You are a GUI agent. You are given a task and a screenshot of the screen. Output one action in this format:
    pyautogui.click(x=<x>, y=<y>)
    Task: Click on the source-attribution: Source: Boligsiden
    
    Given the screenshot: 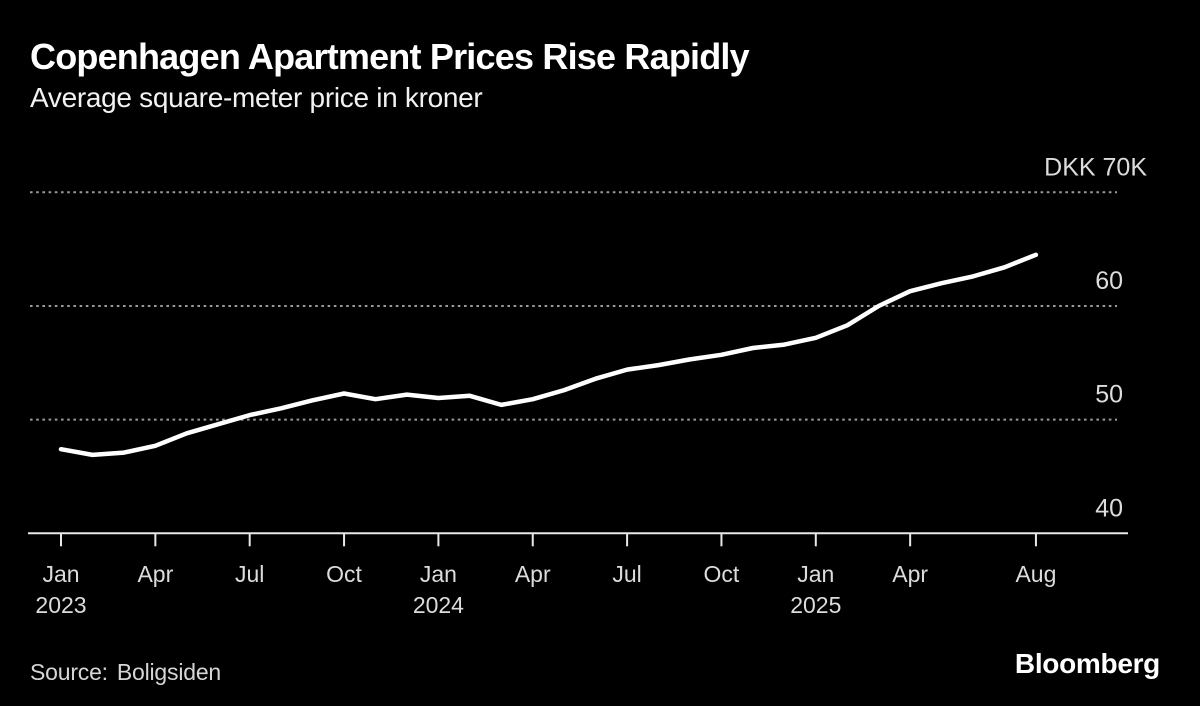 What is the action you would take?
    pyautogui.click(x=125, y=672)
    